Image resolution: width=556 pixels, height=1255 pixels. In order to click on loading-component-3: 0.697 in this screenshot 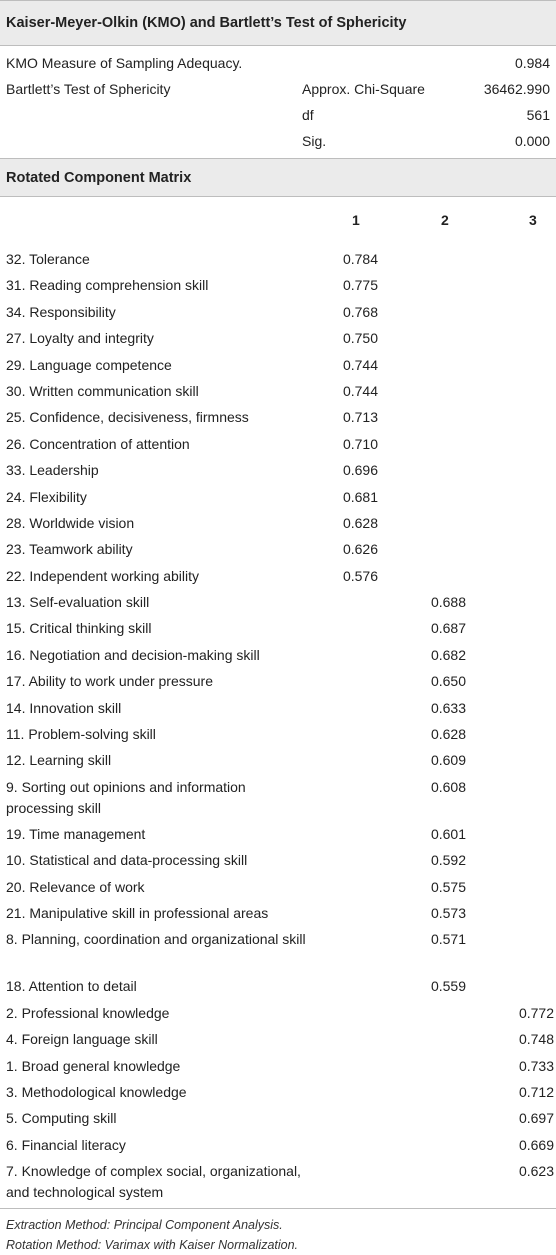, I will do `click(536, 1118)`.